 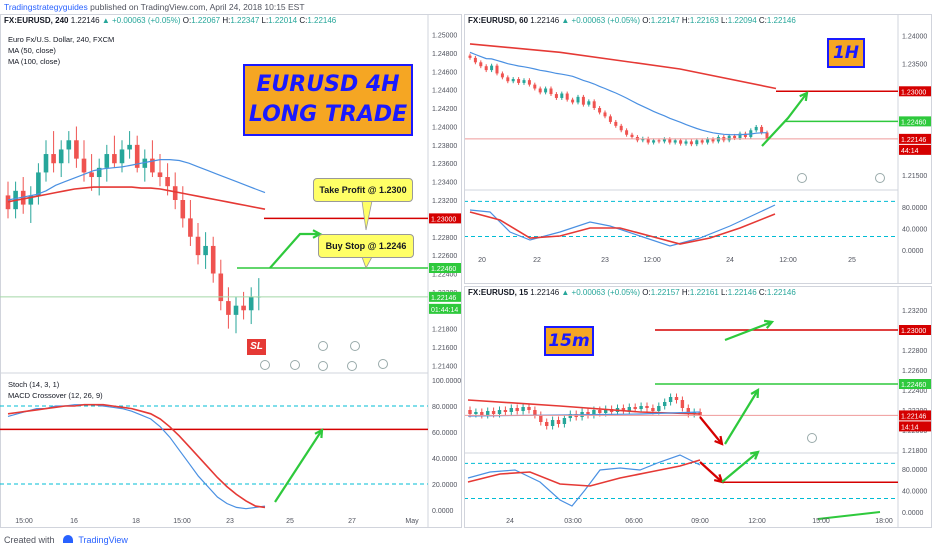 I want to click on time-axis-tick: 27, so click(x=352, y=521).